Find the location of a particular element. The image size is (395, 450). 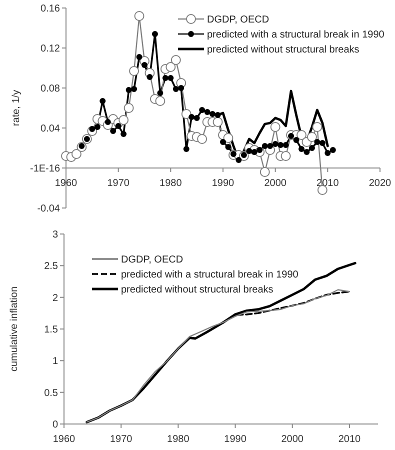

y-axis-title: rate, 1/y is located at coordinates (16, 108).